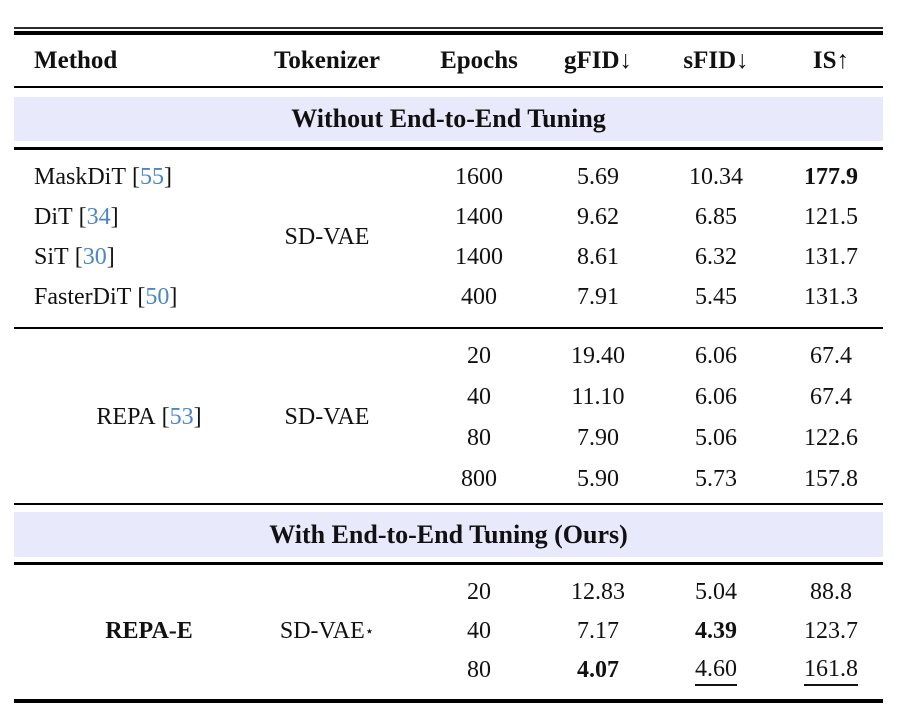  Describe the element at coordinates (598, 355) in the screenshot. I see `gfid-cell: 19.40` at that location.